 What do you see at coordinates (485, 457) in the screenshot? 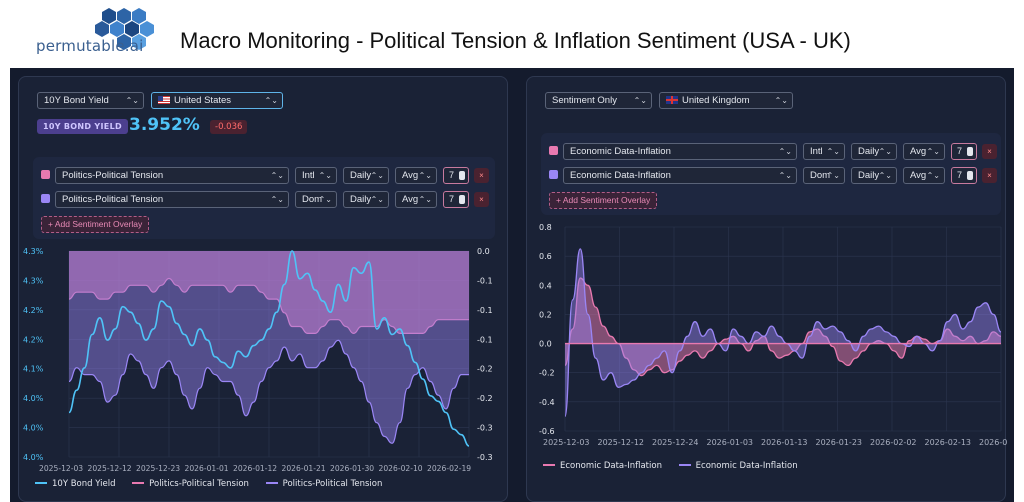
I see `y-right-tick-label: -0.3` at bounding box center [485, 457].